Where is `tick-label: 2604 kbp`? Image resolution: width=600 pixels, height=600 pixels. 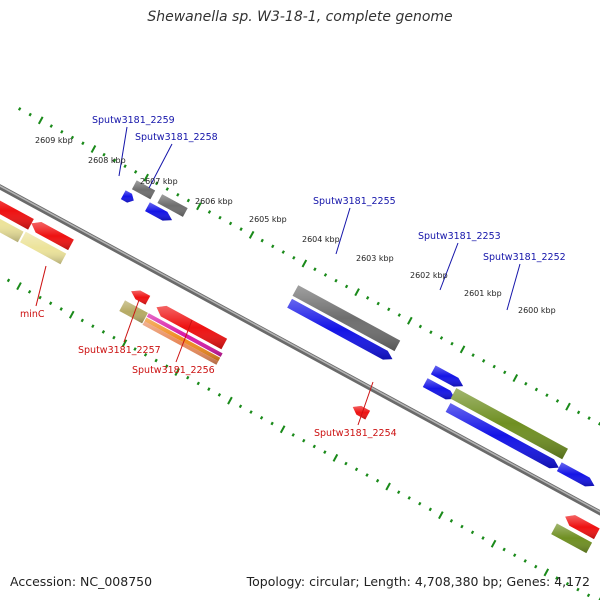 tick-label: 2604 kbp is located at coordinates (321, 239).